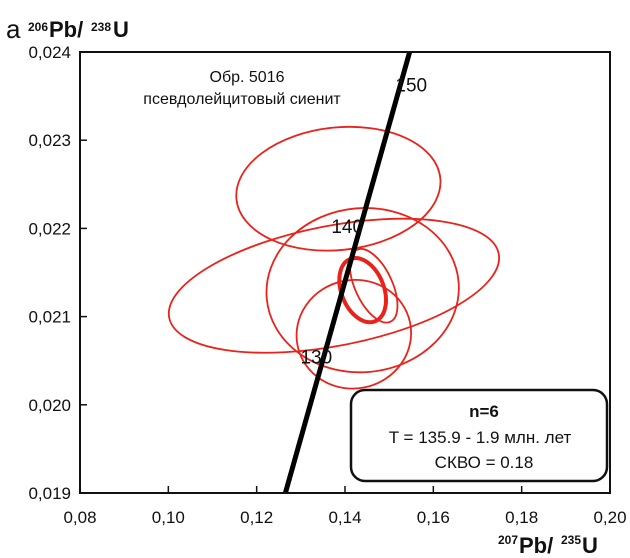  I want to click on y-tick-label: 0,023, so click(49, 140).